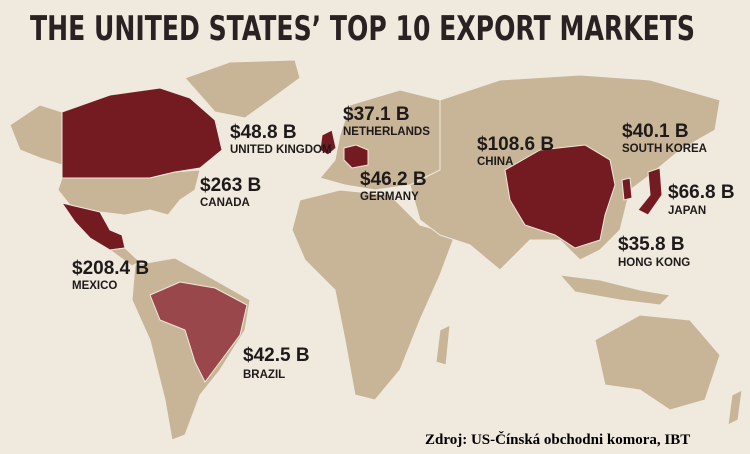 The width and height of the screenshot is (750, 454). Describe the element at coordinates (362, 29) in the screenshot. I see `title: THE UNITED STATES’ TOP 10 EXPORT MARKETS` at that location.